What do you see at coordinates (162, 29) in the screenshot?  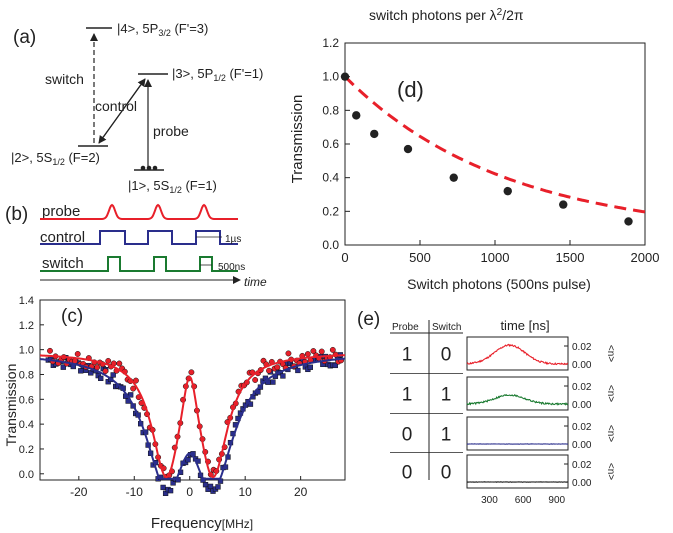 I see `state-4-label: |4>, 5P3/2 (F'=3)` at bounding box center [162, 29].